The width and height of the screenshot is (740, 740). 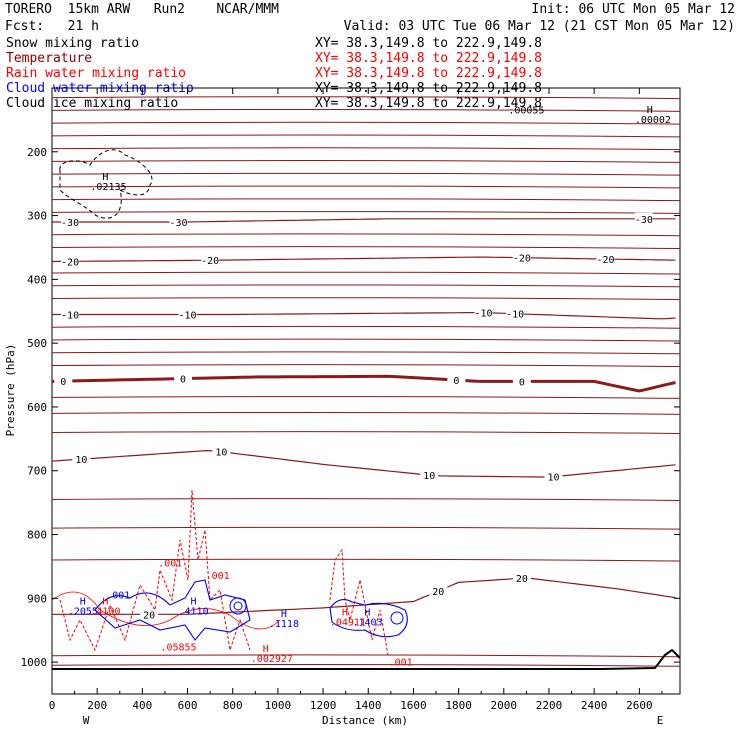 I want to click on x-tick-label: 800, so click(x=233, y=705).